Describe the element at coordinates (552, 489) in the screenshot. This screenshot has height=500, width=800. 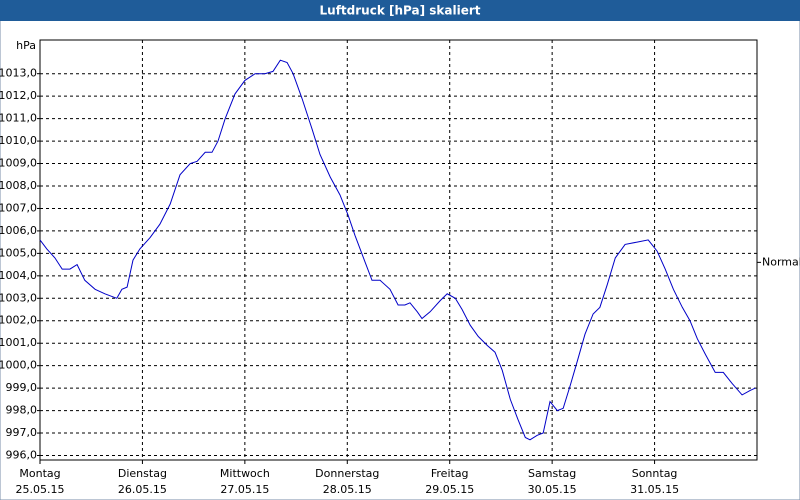
I see `x-tick-date: 30.05.15` at that location.